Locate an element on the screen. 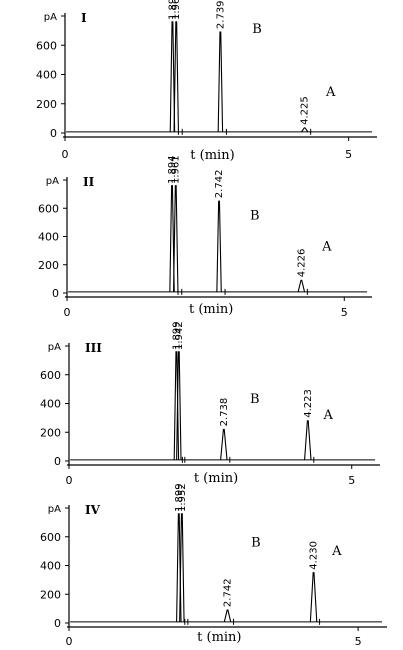  panel-label: III is located at coordinates (93, 348).